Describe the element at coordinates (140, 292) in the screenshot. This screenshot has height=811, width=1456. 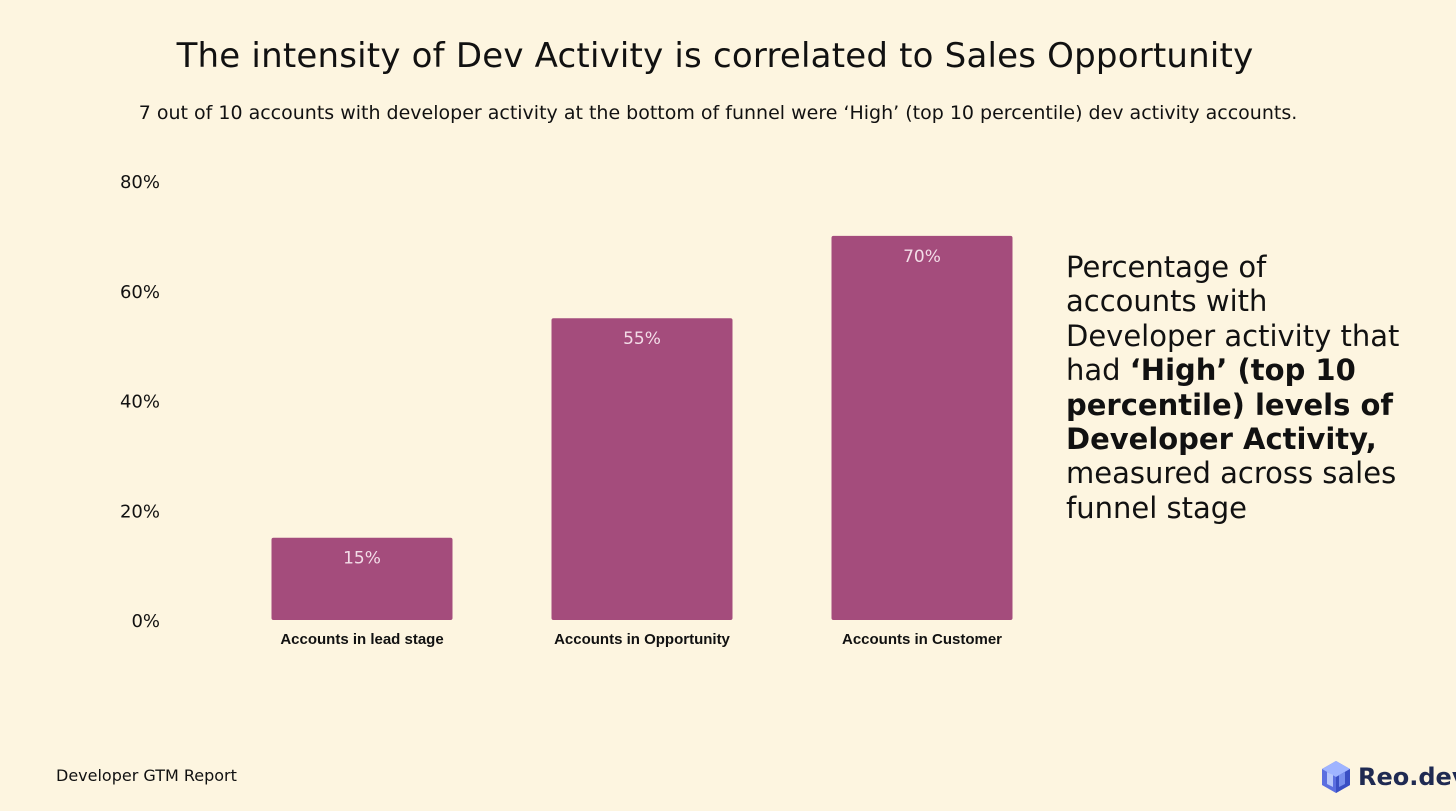
I see `y-tick-label: 60%` at that location.